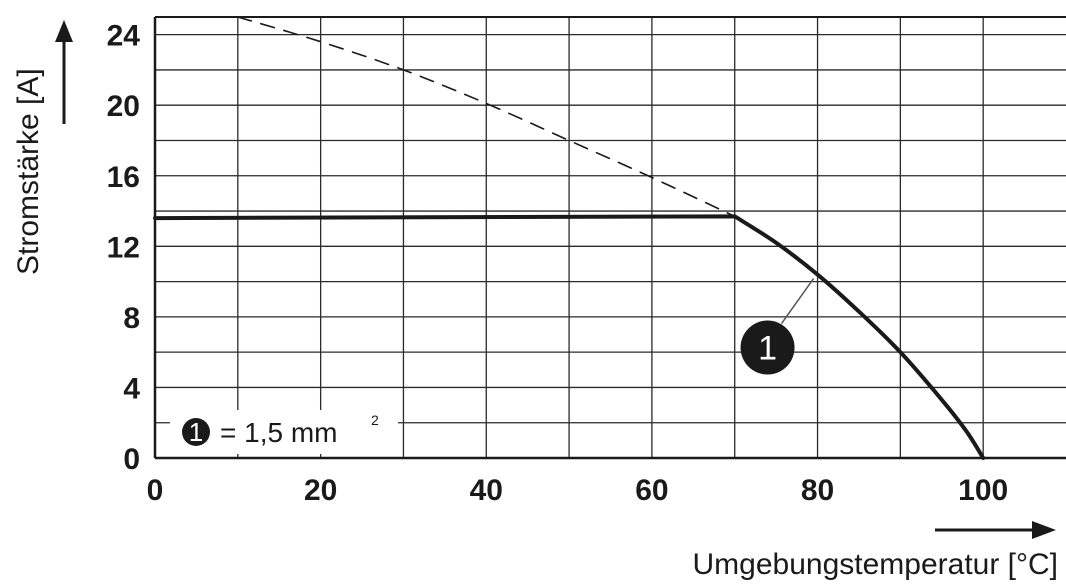  Describe the element at coordinates (28, 171) in the screenshot. I see `y-axis-label: Stromstärke [A]` at that location.